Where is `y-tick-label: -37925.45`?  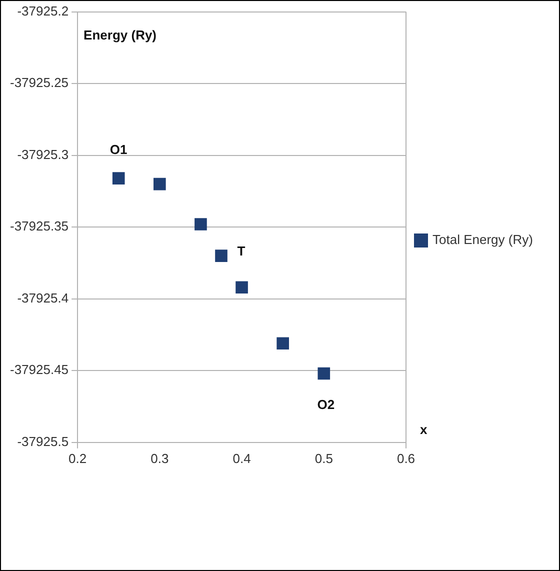
y-tick-label: -37925.45 is located at coordinates (39, 370).